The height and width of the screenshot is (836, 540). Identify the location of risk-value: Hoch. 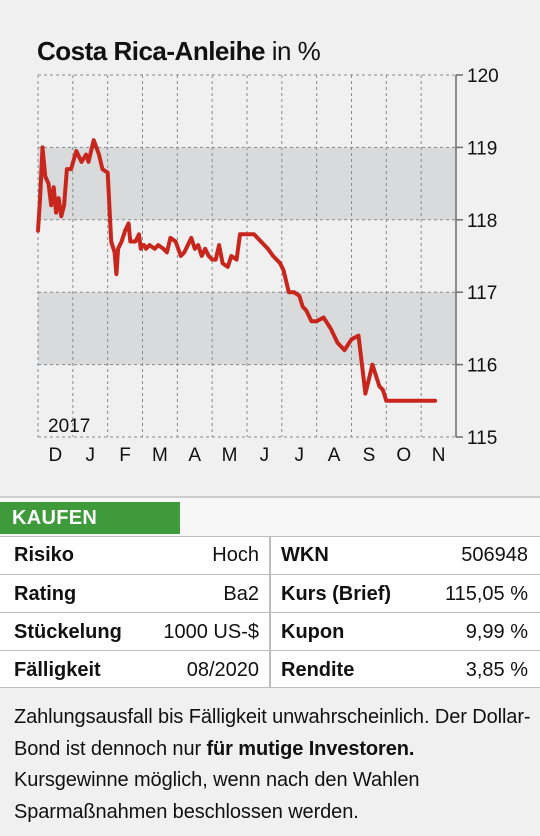
(235, 555).